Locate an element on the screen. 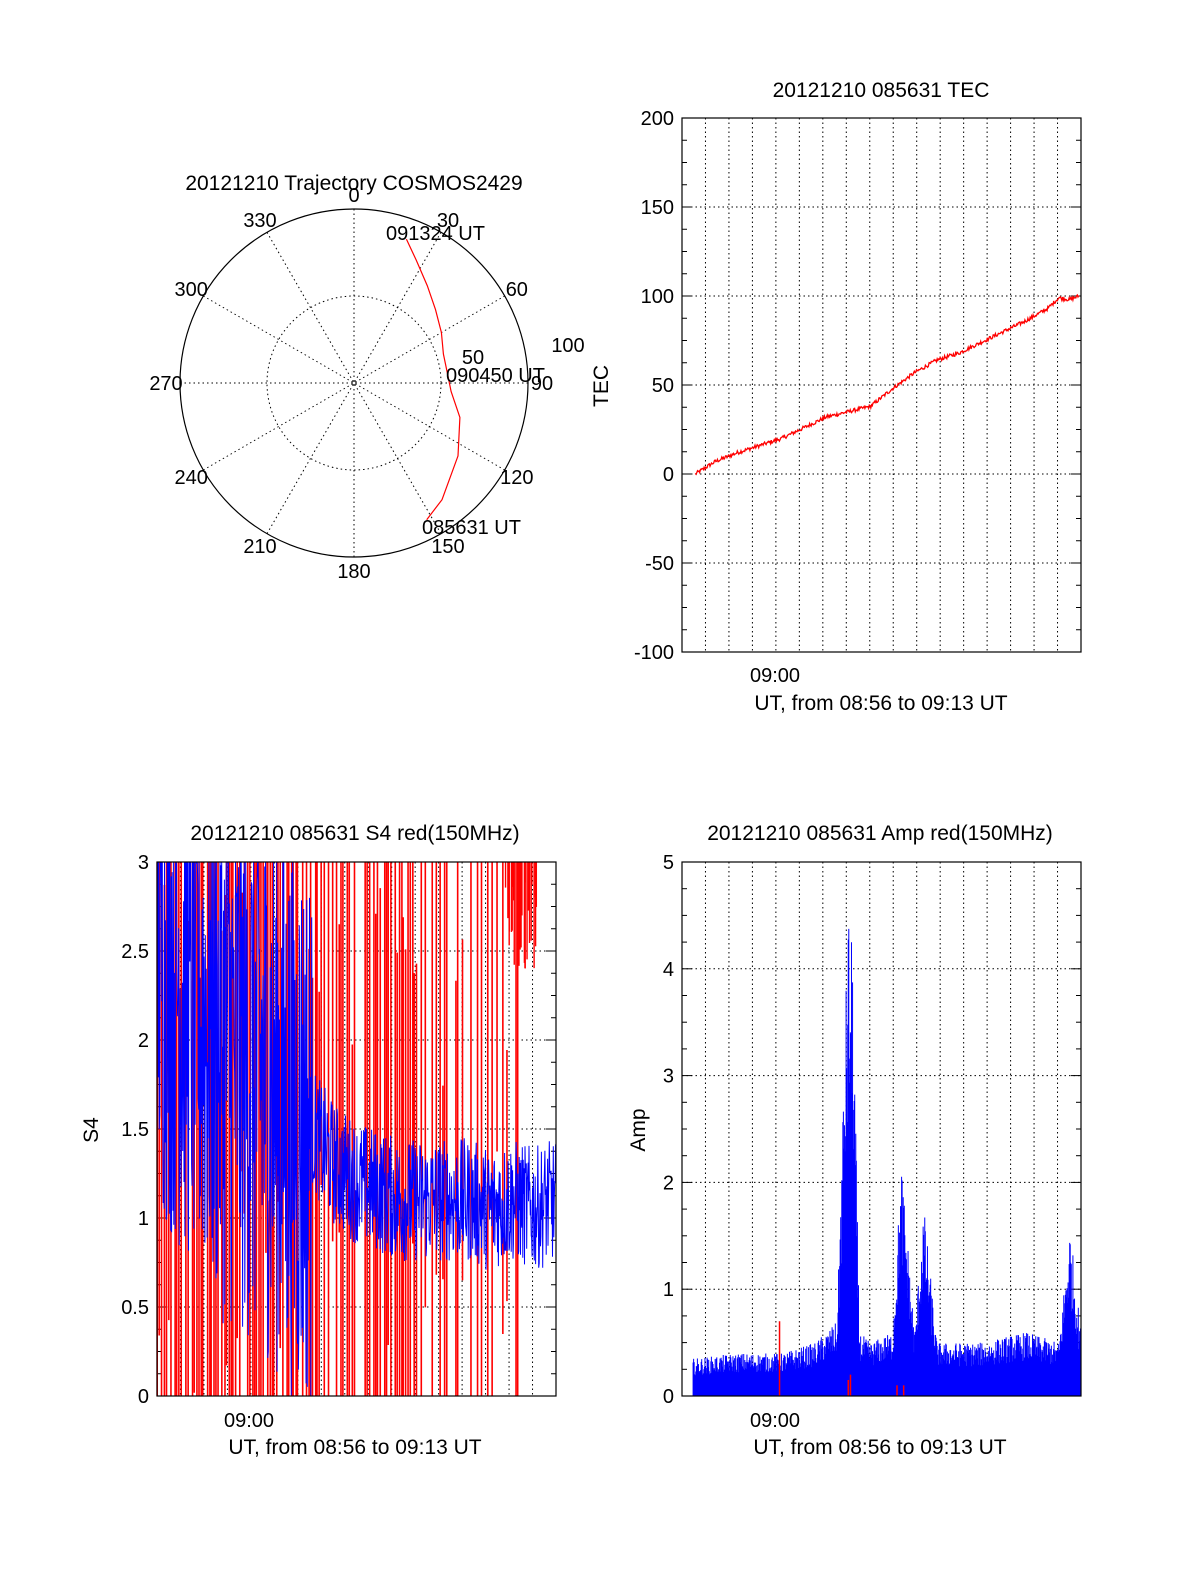 Image resolution: width=1200 pixels, height=1575 pixels. polar-angle-label: 30 is located at coordinates (448, 221).